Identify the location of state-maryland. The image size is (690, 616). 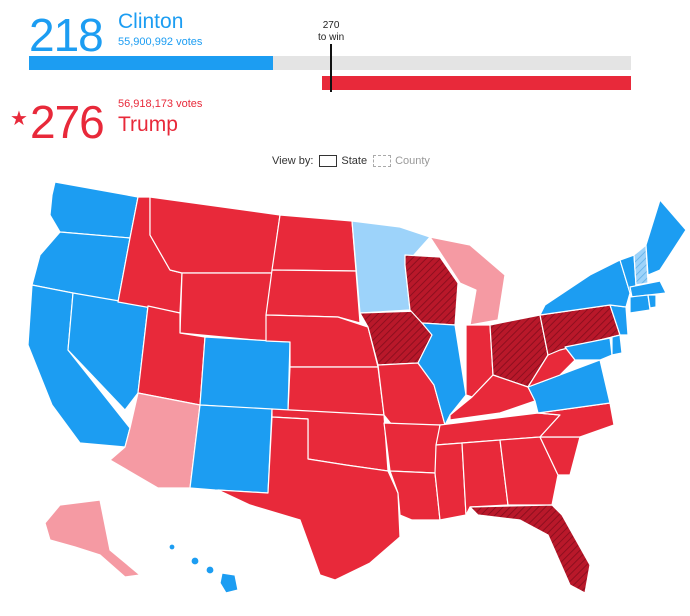
(588, 349).